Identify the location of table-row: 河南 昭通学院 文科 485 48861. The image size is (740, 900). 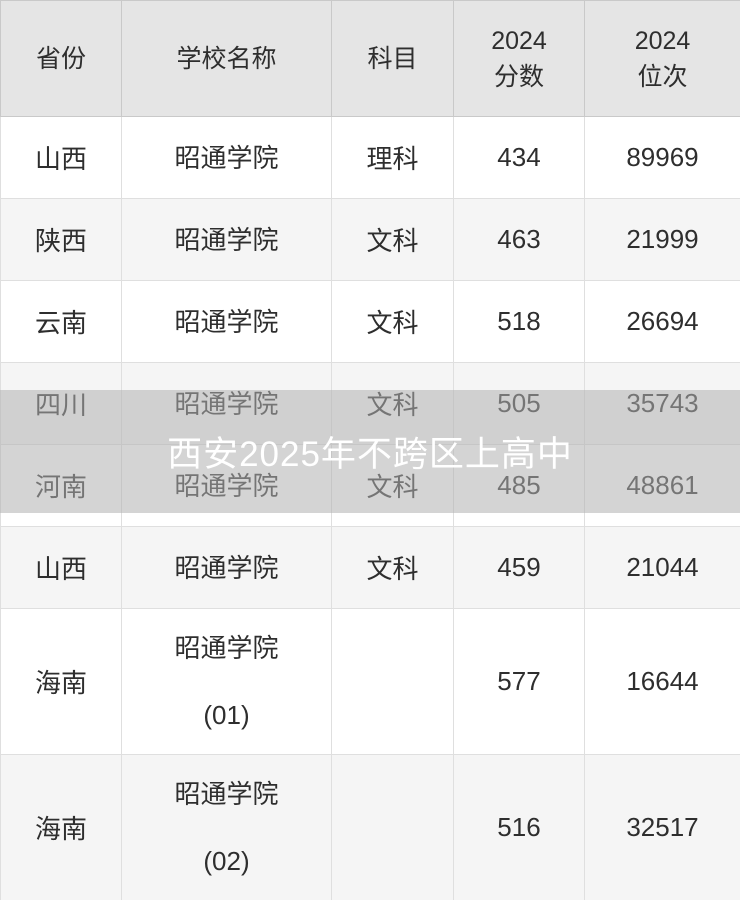
(370, 485).